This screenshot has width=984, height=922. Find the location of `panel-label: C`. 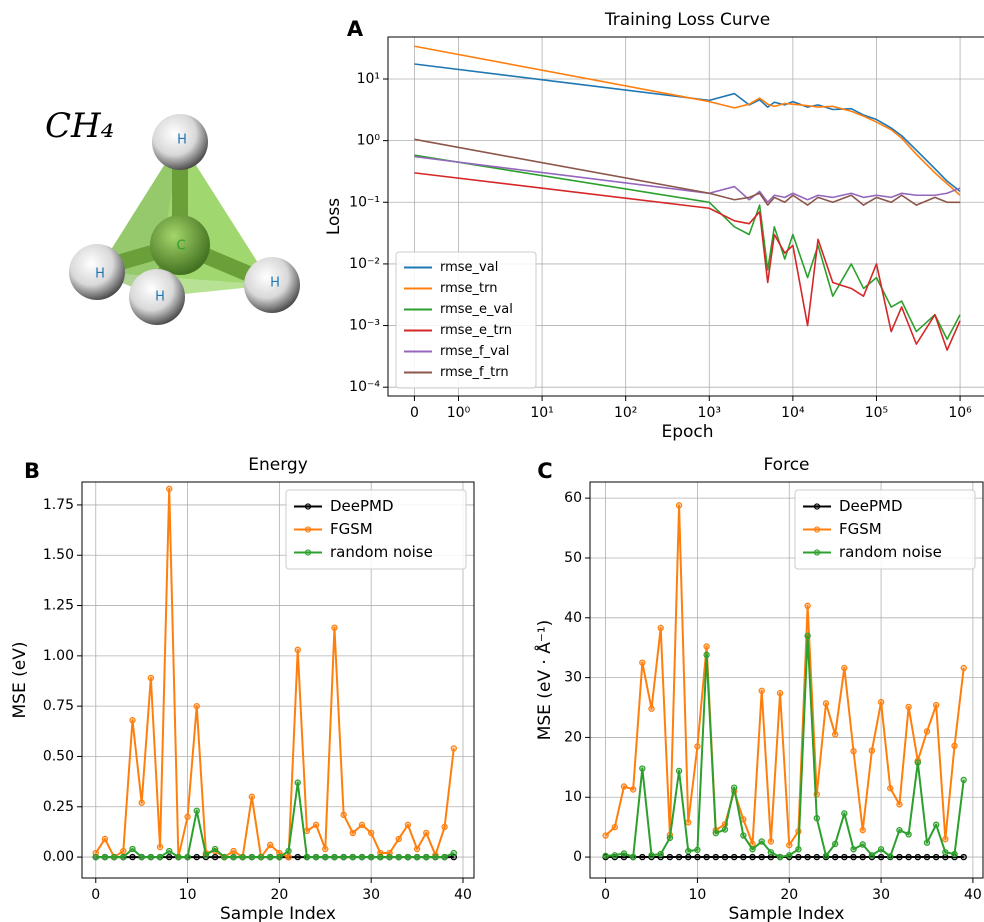

panel-label: C is located at coordinates (544, 471).